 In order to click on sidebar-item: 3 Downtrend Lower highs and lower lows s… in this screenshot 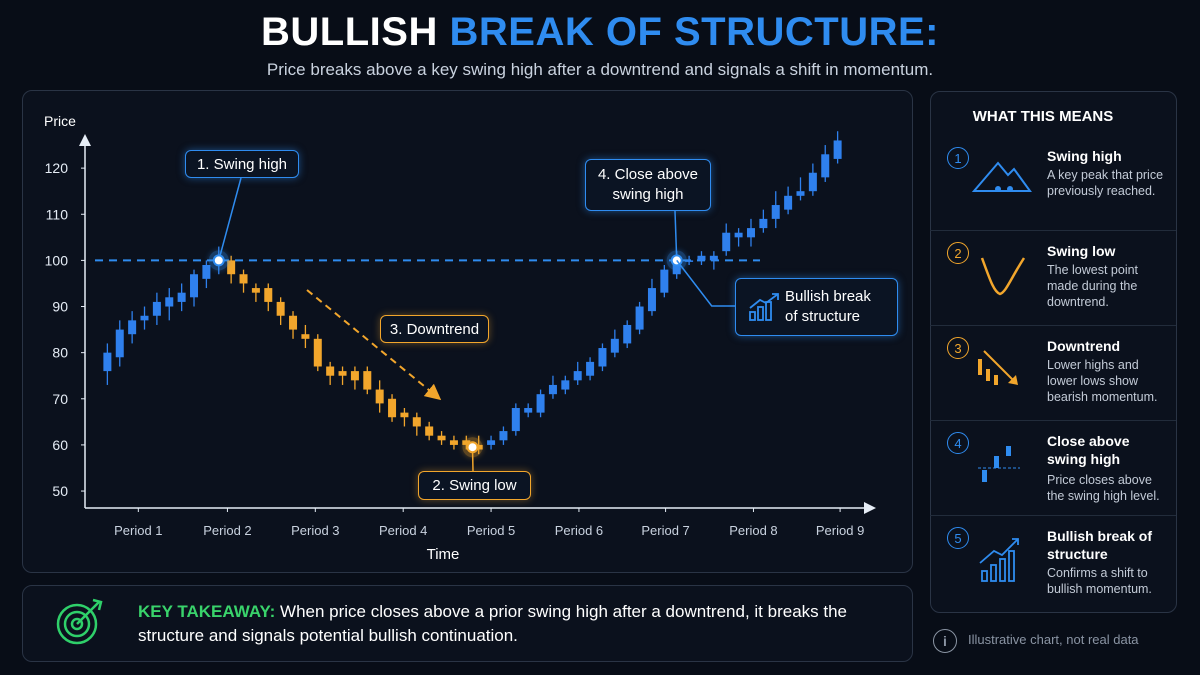, I will do `click(1053, 373)`.